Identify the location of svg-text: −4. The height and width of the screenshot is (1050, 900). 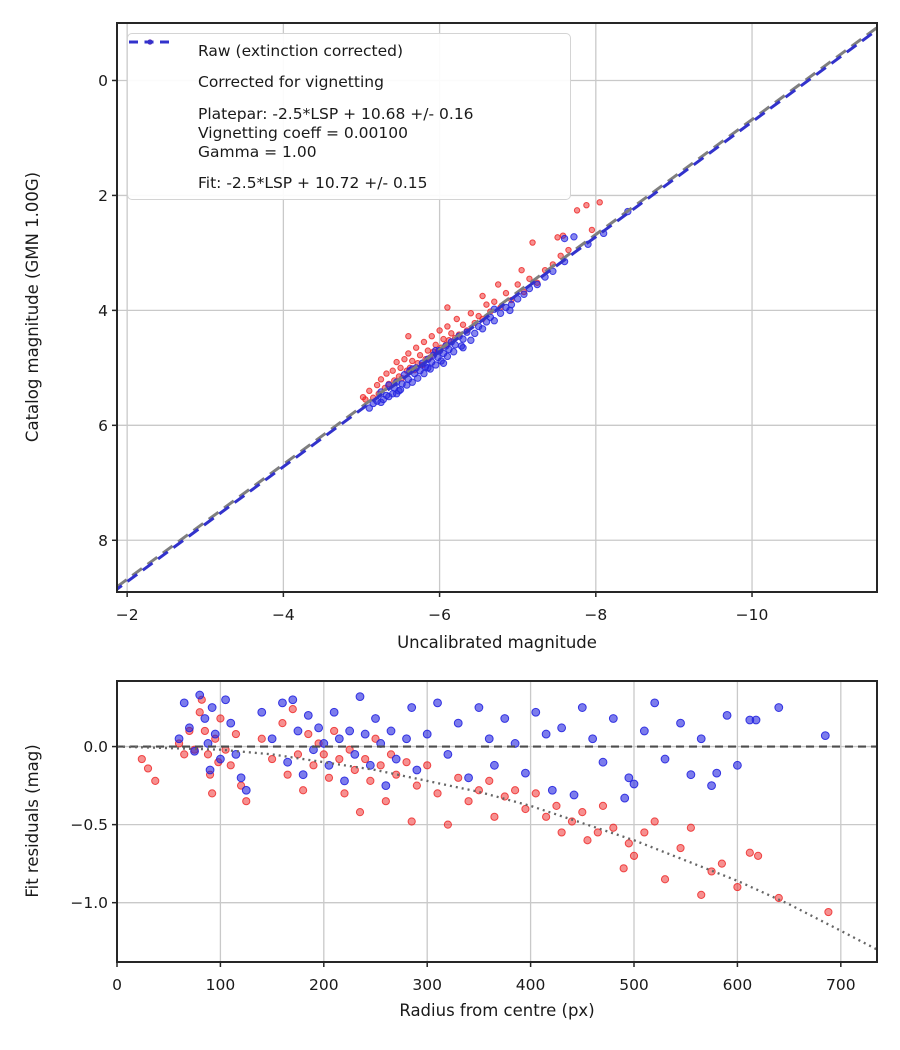
(283, 615).